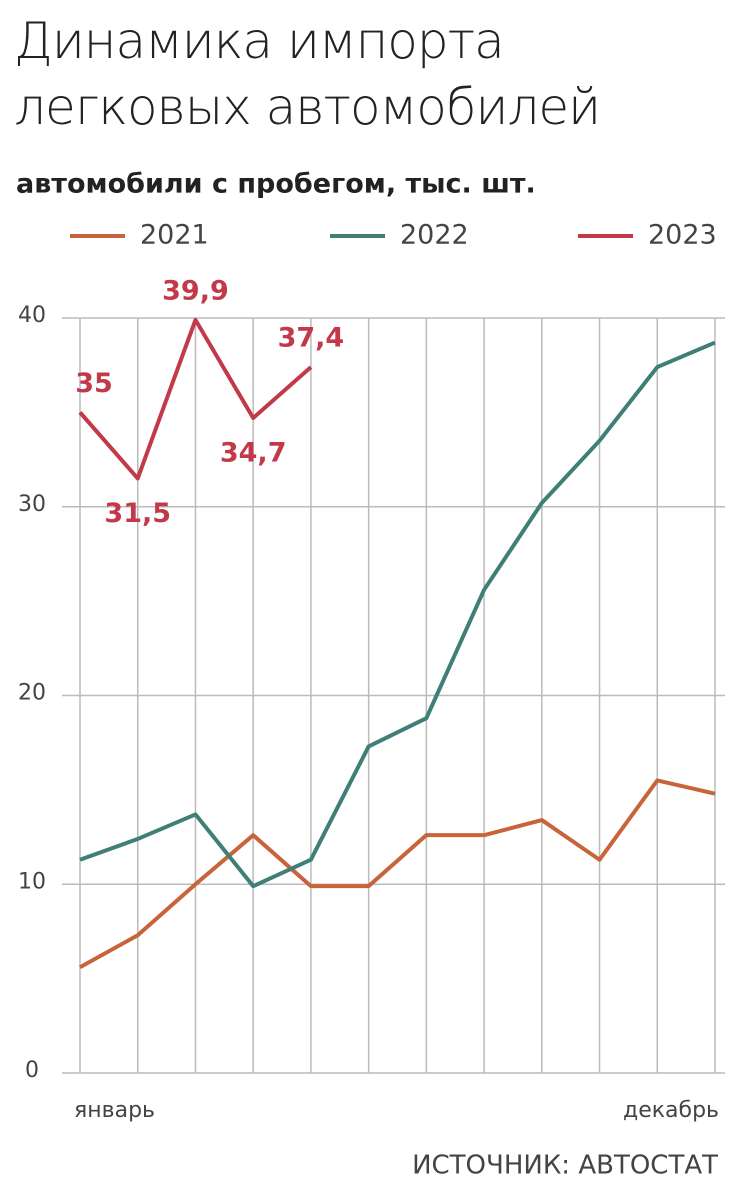 Image resolution: width=735 pixels, height=1200 pixels. I want to click on x-tick-label: январь, so click(114, 1110).